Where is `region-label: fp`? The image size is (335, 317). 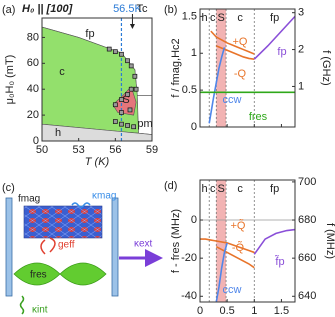
region-label: fp is located at coordinates (89, 34).